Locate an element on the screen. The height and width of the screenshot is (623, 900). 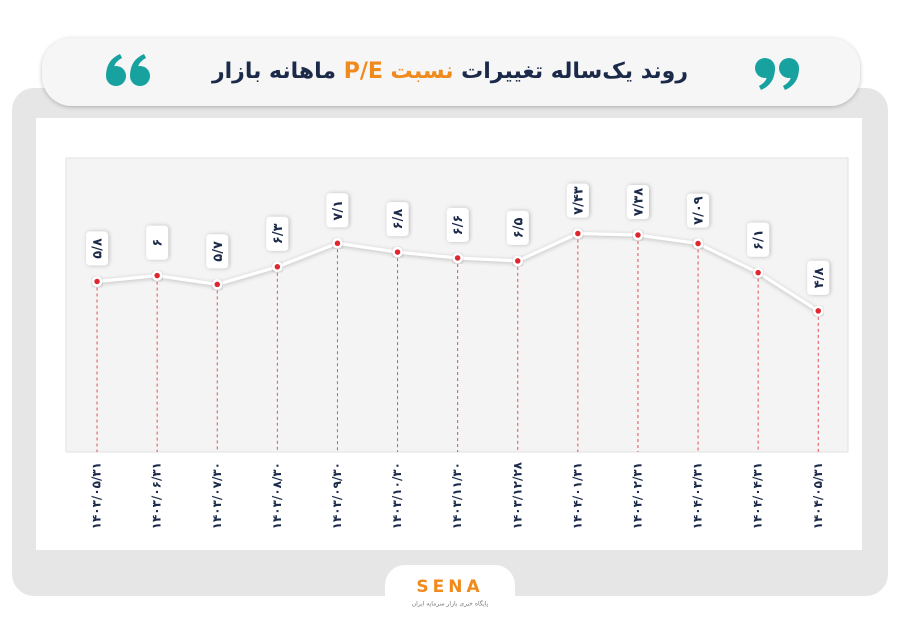
value-label-box: ۷/۳۸ is located at coordinates (637, 202).